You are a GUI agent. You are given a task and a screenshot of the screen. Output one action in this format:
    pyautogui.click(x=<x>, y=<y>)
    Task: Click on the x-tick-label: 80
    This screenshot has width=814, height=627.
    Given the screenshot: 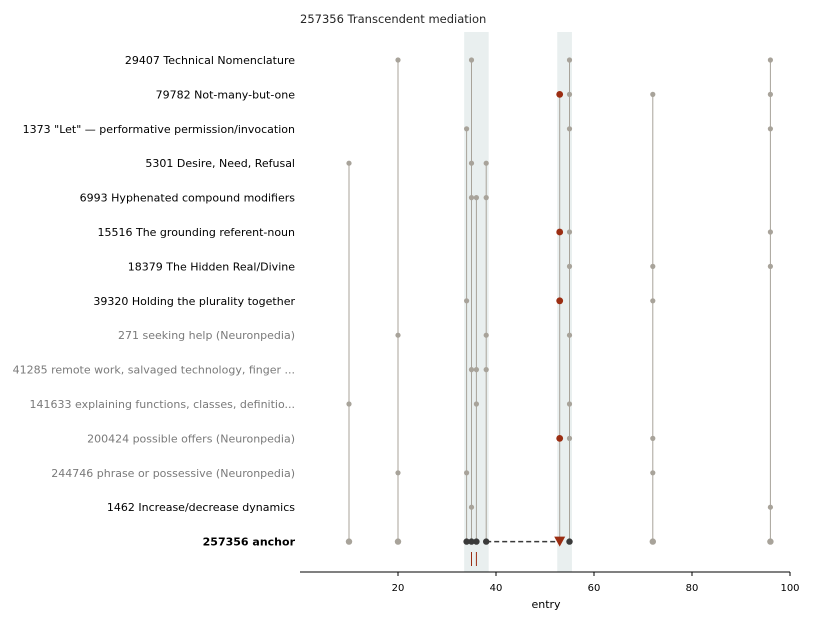 What is the action you would take?
    pyautogui.click(x=692, y=588)
    